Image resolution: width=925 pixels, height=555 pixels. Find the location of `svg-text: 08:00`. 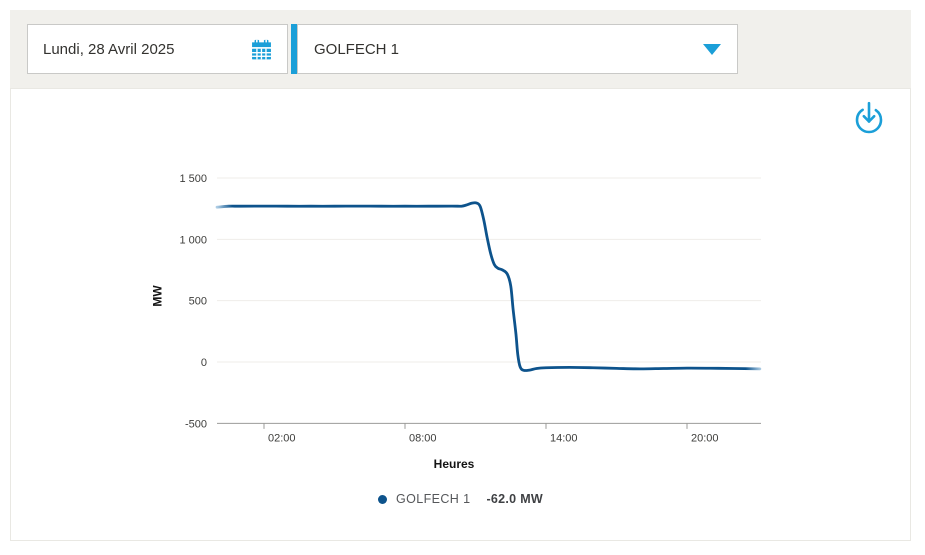

svg-text: 08:00 is located at coordinates (423, 438).